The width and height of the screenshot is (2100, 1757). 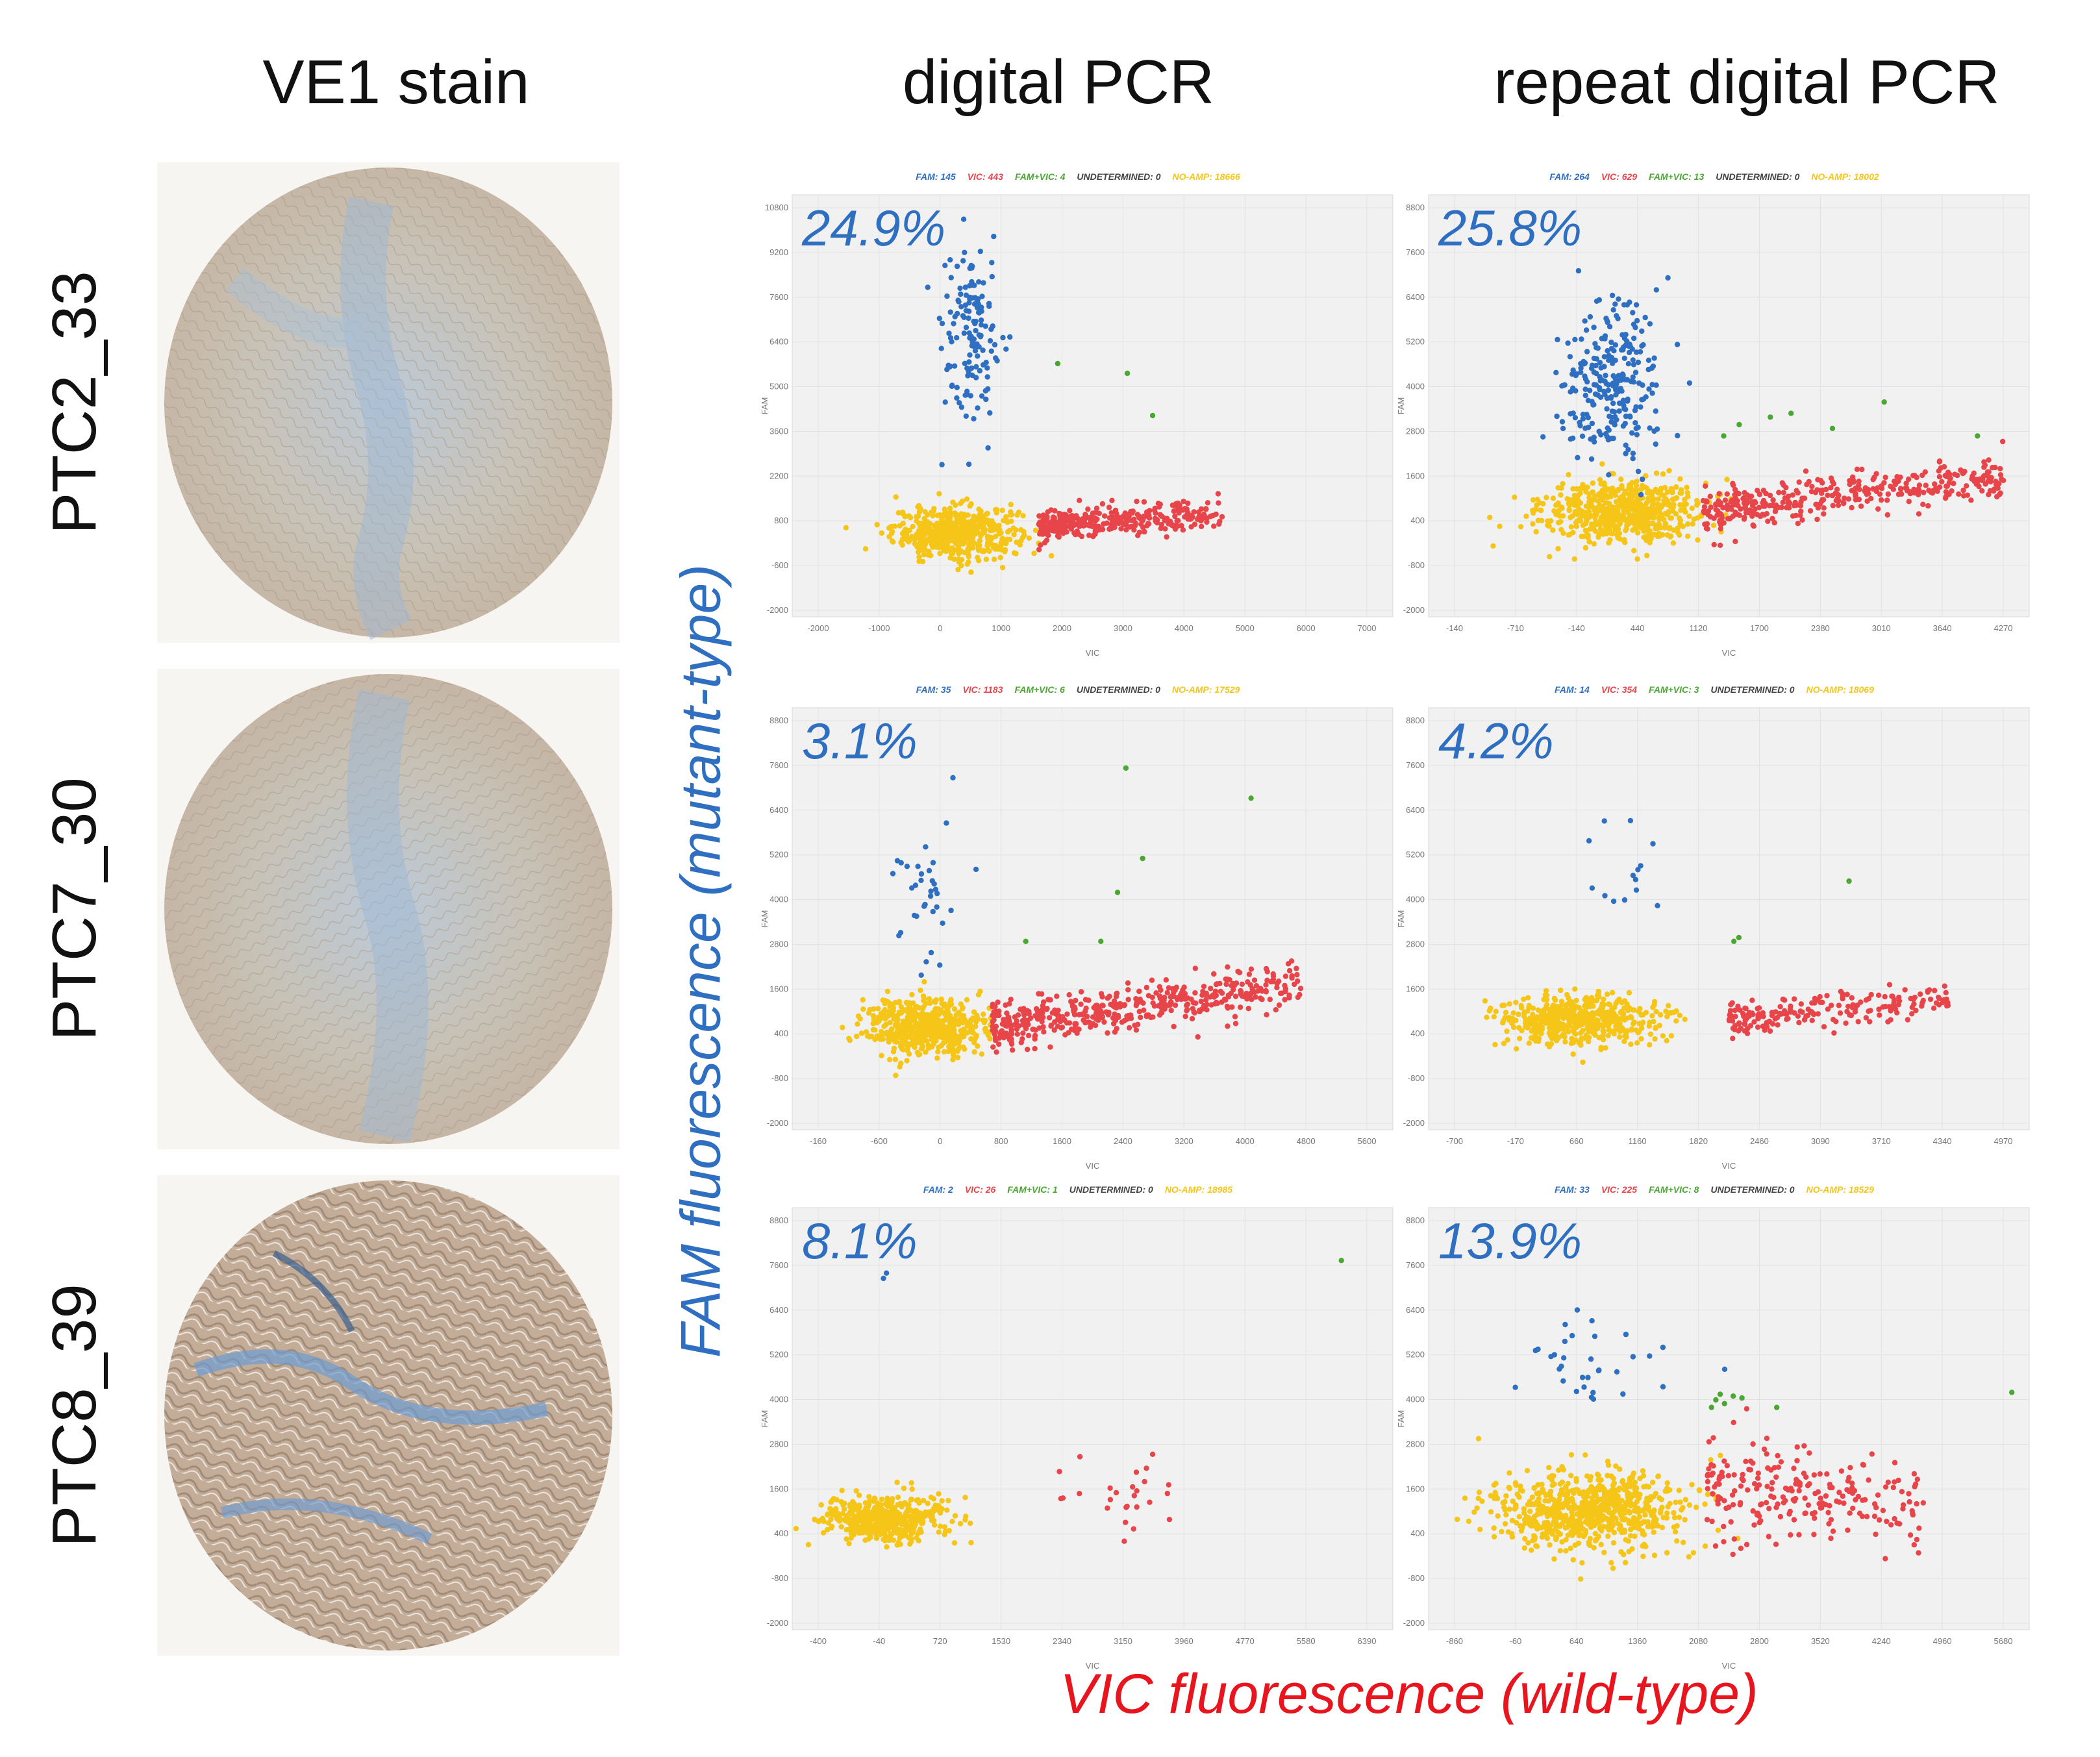 I want to click on plot-area, so click(x=1093, y=918).